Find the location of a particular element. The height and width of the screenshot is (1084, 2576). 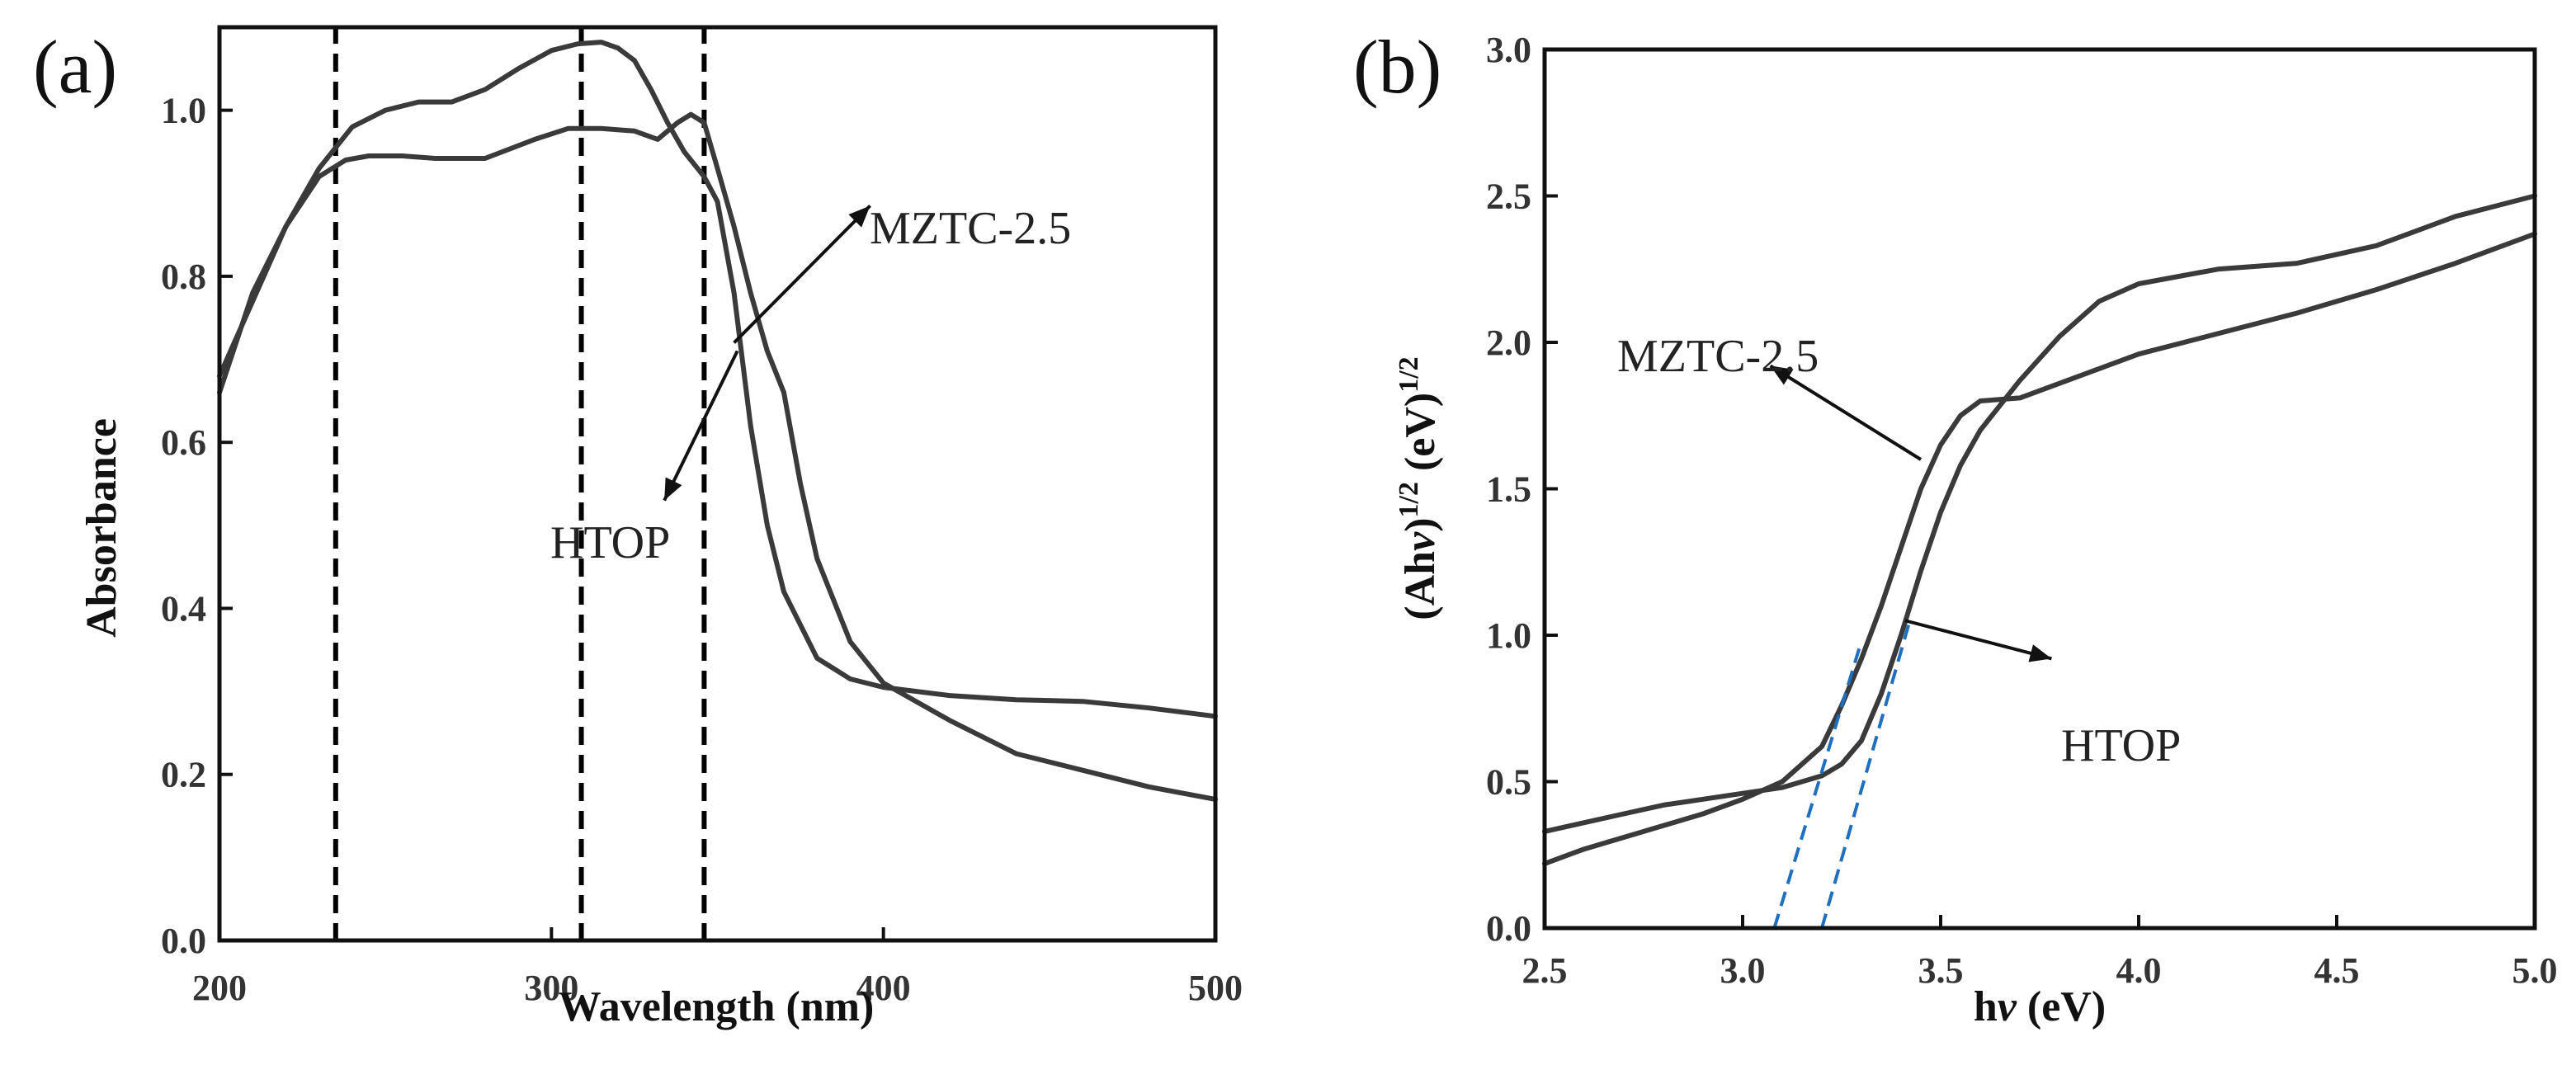

panel-a-arrow-htop-line is located at coordinates (701, 426).